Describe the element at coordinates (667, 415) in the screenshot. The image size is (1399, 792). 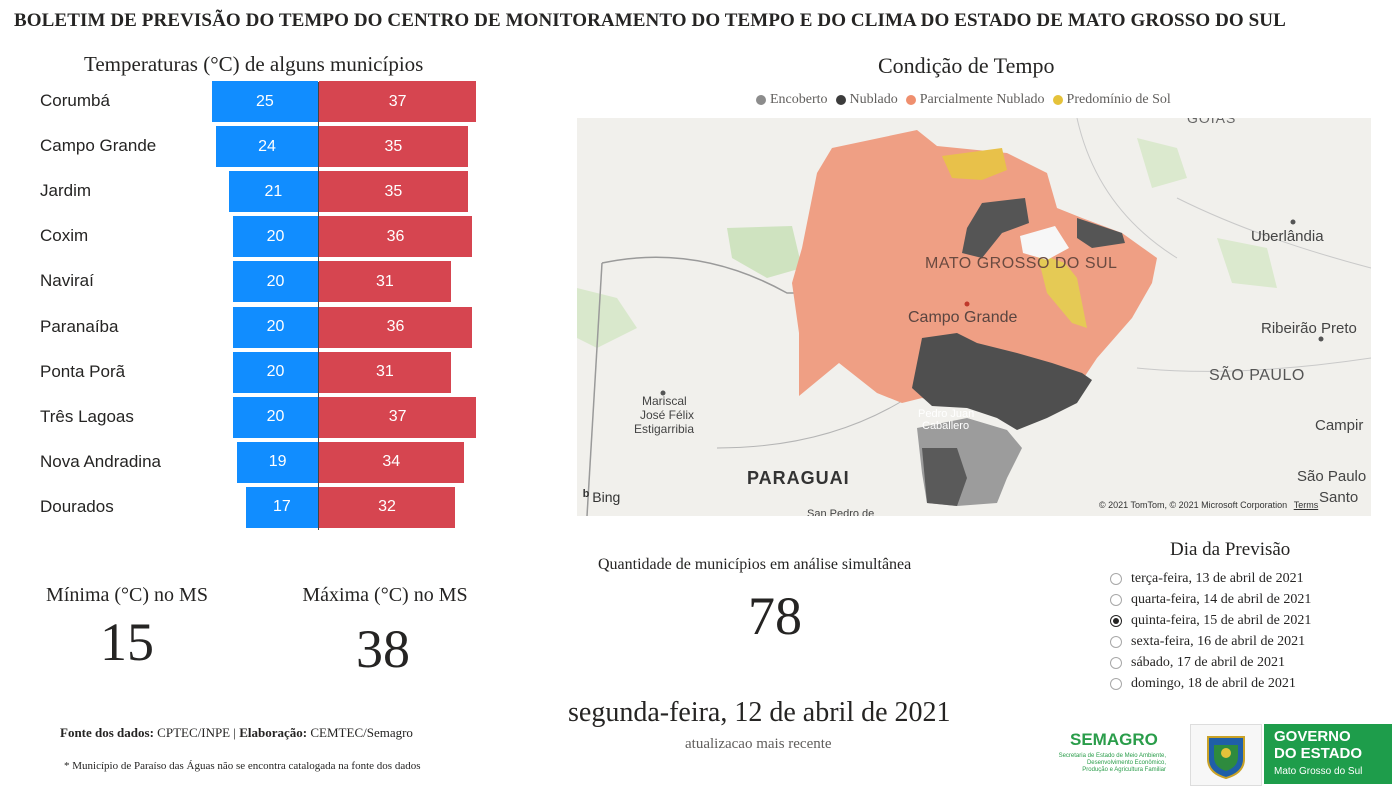
I see `map-label-jose-felix: José Félix` at that location.